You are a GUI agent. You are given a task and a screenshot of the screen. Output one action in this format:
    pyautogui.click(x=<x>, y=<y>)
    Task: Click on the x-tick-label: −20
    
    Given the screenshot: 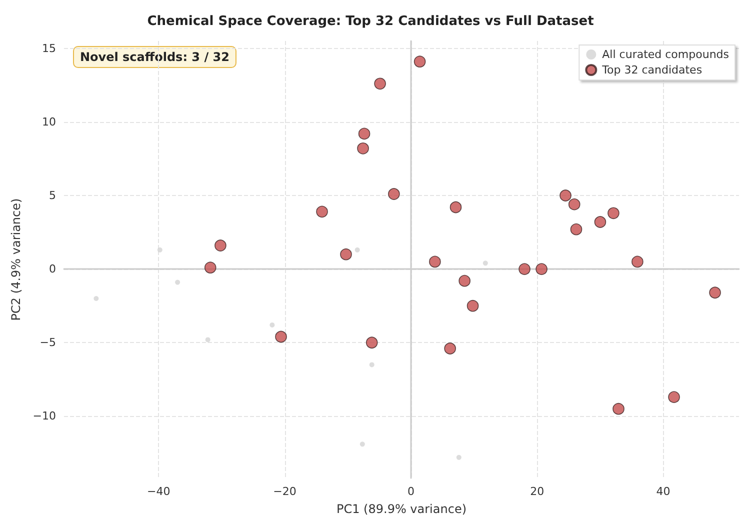 What is the action you would take?
    pyautogui.click(x=284, y=491)
    